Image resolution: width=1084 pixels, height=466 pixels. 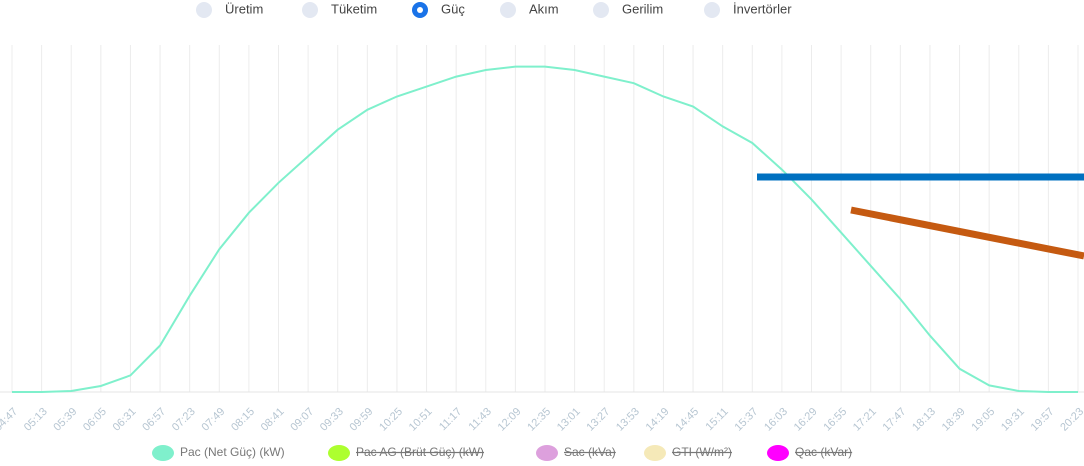 What do you see at coordinates (453, 8) in the screenshot?
I see `tab-label: Güç` at bounding box center [453, 8].